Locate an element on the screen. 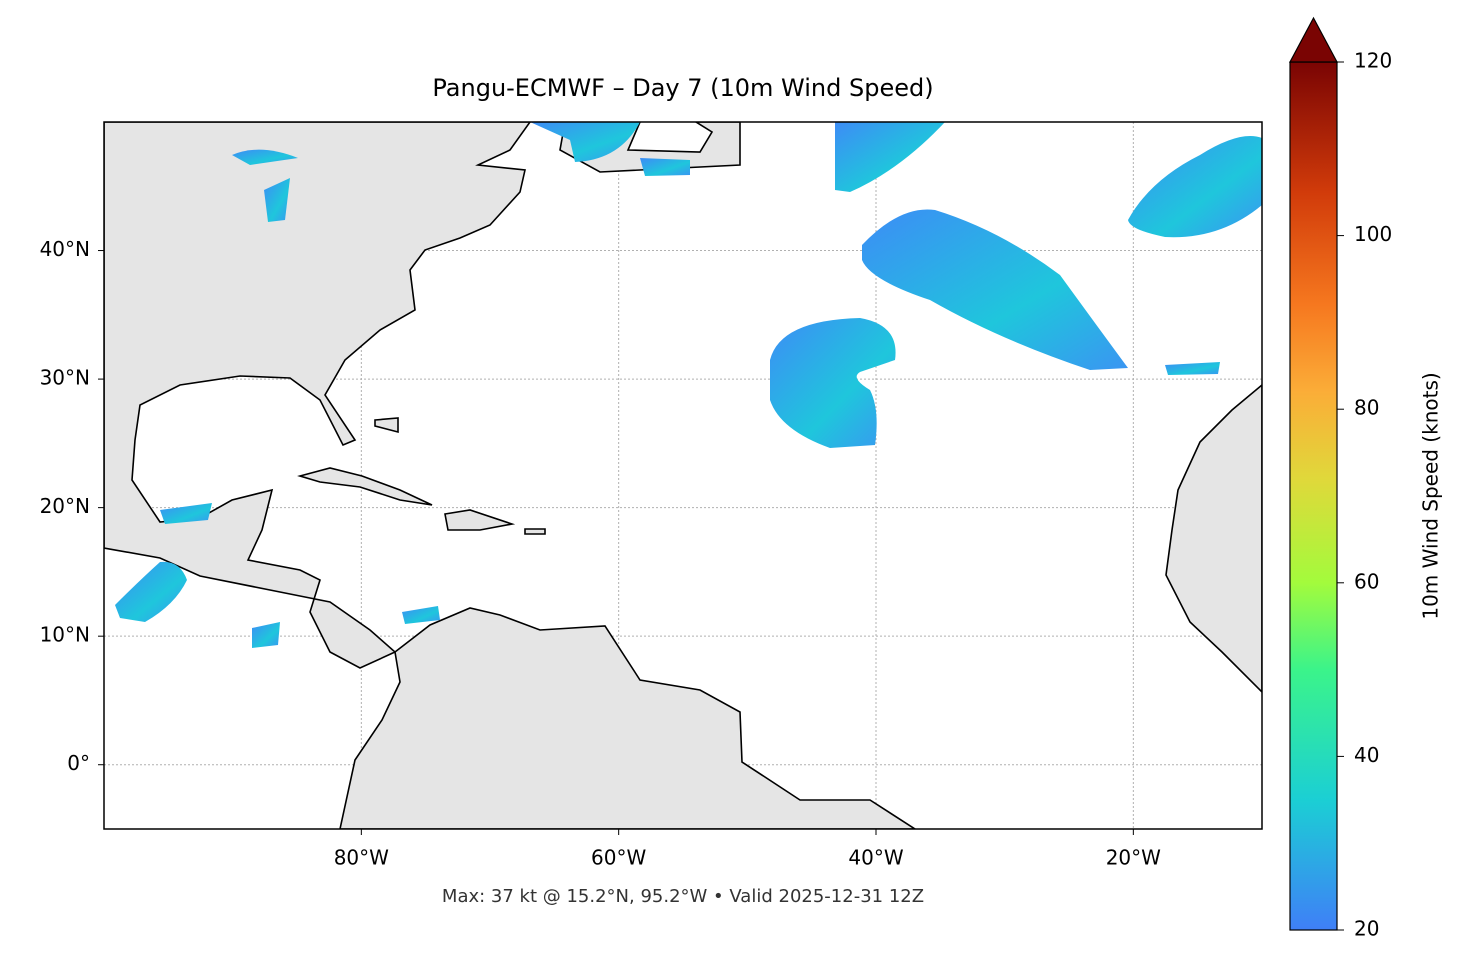  colorbar-label: 10m Wind Speed (knots) is located at coordinates (1431, 495).